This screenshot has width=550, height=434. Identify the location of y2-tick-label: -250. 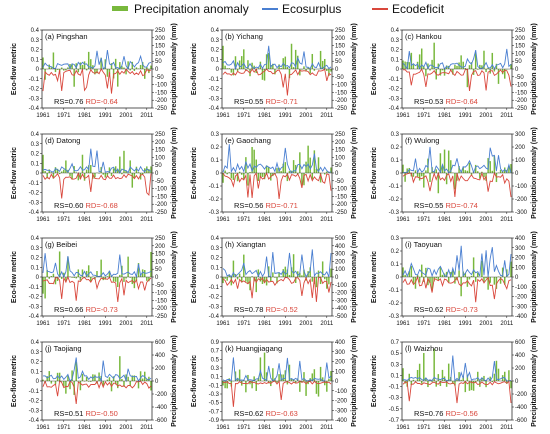
(341, 213).